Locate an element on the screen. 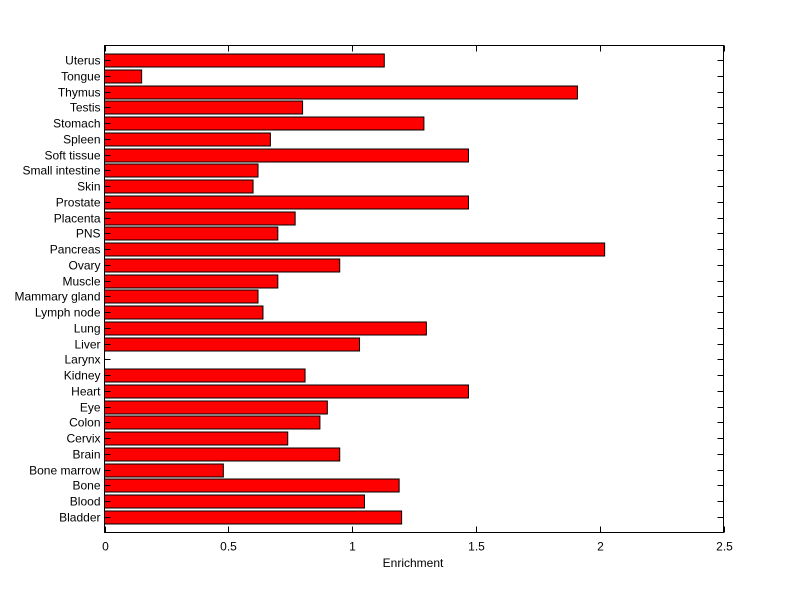 This screenshot has height=604, width=800. y-tick-label: Larynx is located at coordinates (82, 360).